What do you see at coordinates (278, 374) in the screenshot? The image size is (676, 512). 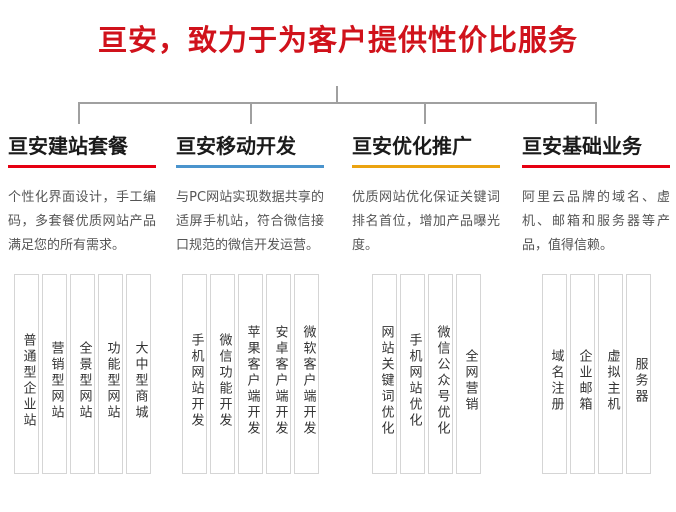 I see `service-item: 安卓客户端开发` at bounding box center [278, 374].